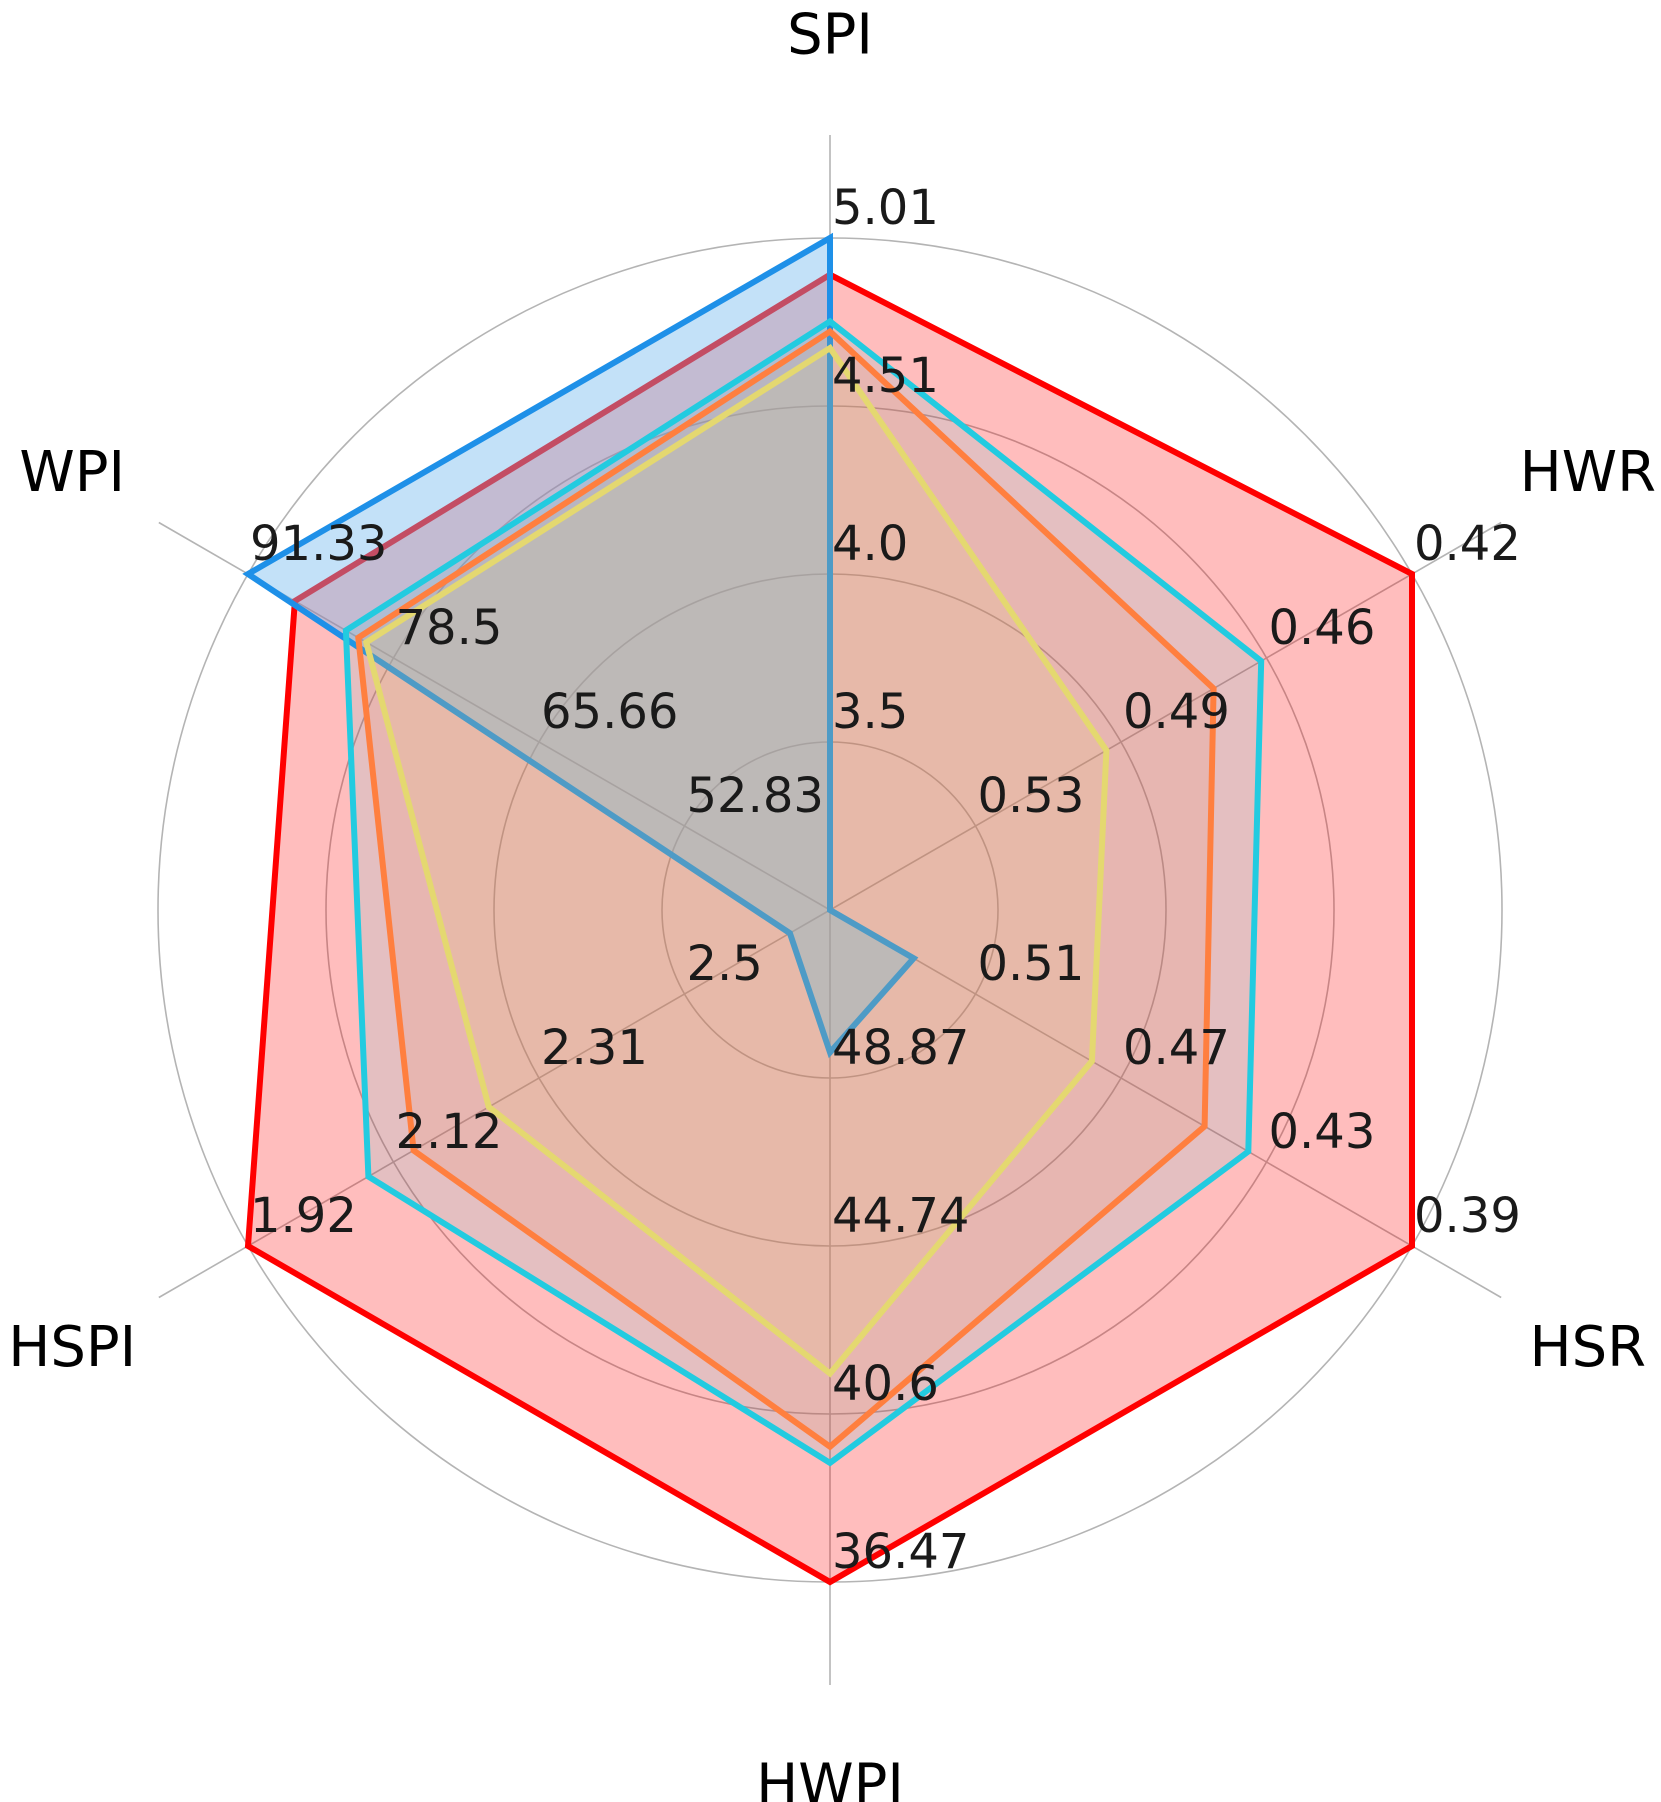  What do you see at coordinates (1322, 628) in the screenshot?
I see `tick-label-hwr-3: 0.46` at bounding box center [1322, 628].